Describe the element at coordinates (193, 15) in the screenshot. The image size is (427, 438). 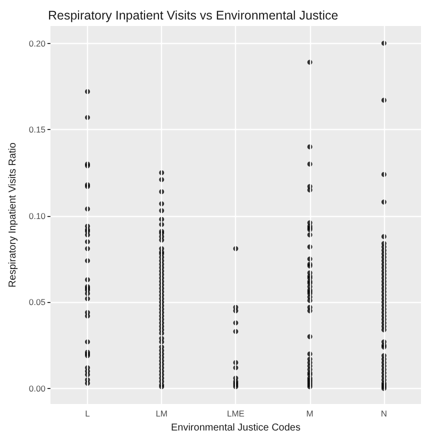
I see `chart-title: Respiratory Inpatient Visits vs Environmental Justice` at that location.